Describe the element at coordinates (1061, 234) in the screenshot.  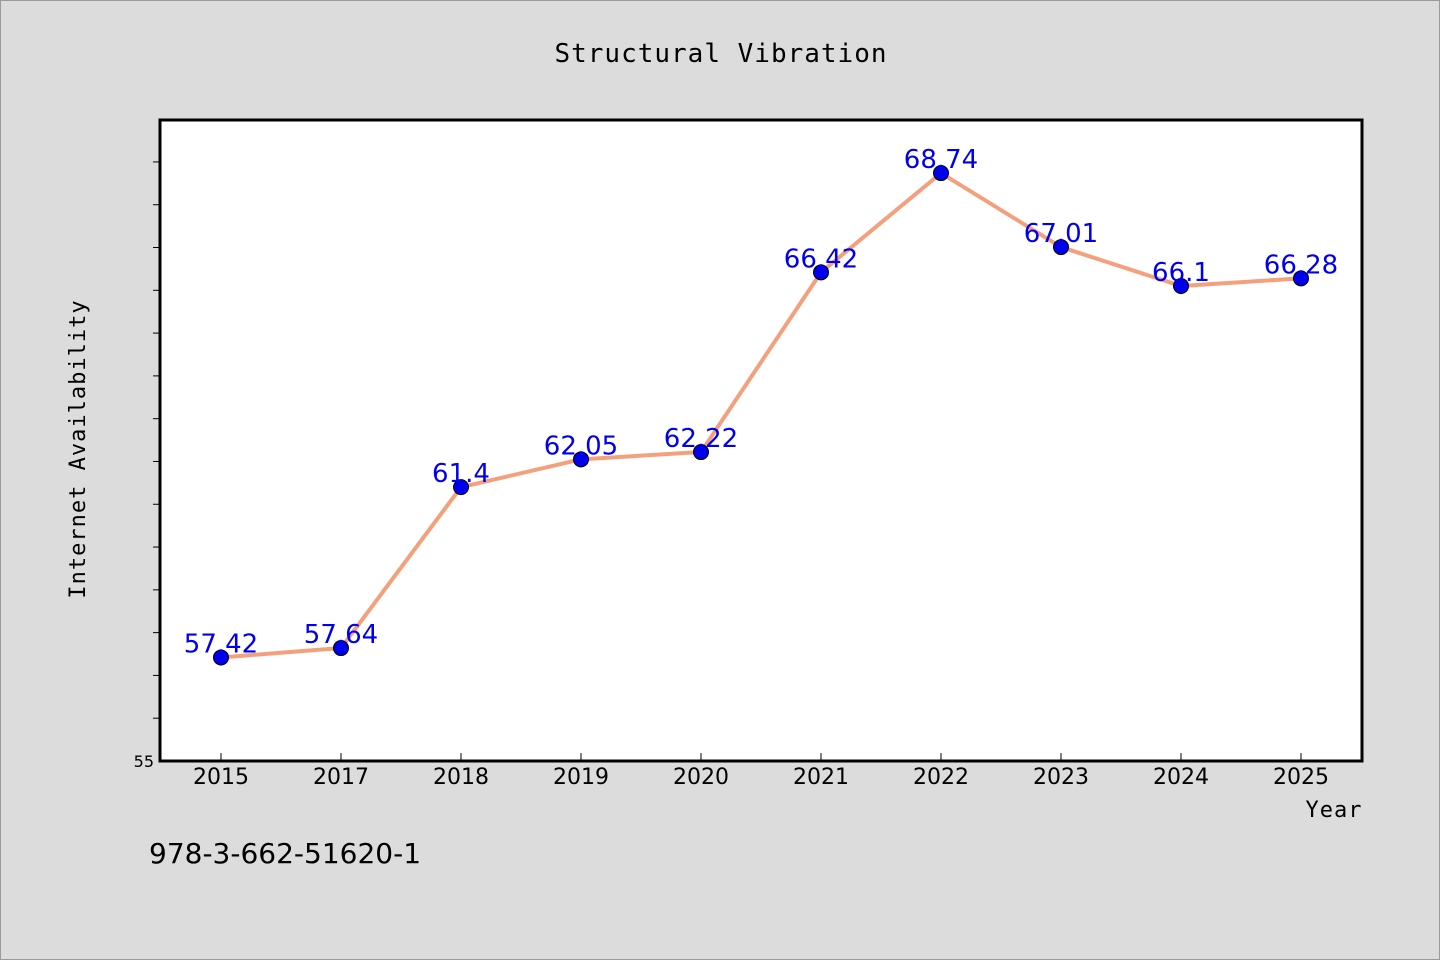
I see `data-label: 67.01` at that location.